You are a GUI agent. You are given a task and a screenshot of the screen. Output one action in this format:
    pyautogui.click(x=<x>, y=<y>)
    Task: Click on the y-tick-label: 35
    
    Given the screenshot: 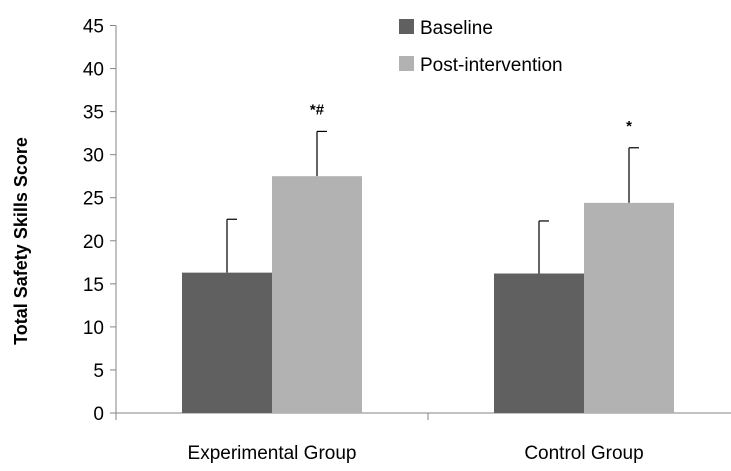 What is the action you would take?
    pyautogui.click(x=93, y=113)
    